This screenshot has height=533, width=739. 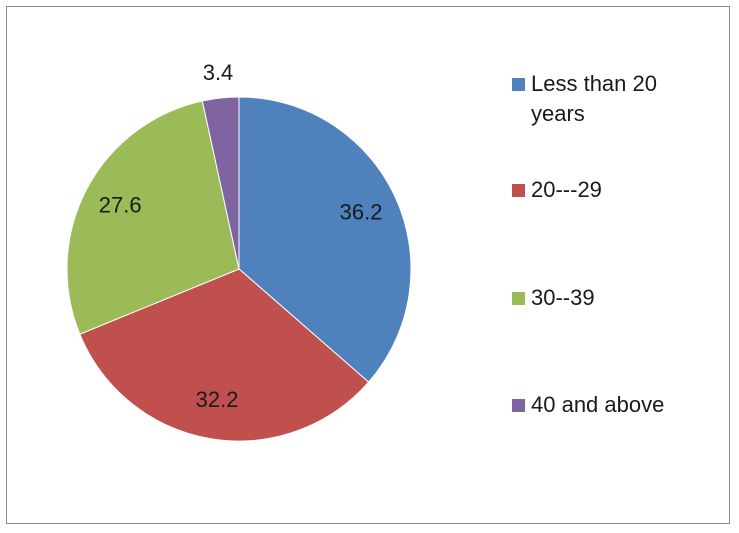 What do you see at coordinates (594, 98) in the screenshot?
I see `legend-label: Less than 20 years` at bounding box center [594, 98].